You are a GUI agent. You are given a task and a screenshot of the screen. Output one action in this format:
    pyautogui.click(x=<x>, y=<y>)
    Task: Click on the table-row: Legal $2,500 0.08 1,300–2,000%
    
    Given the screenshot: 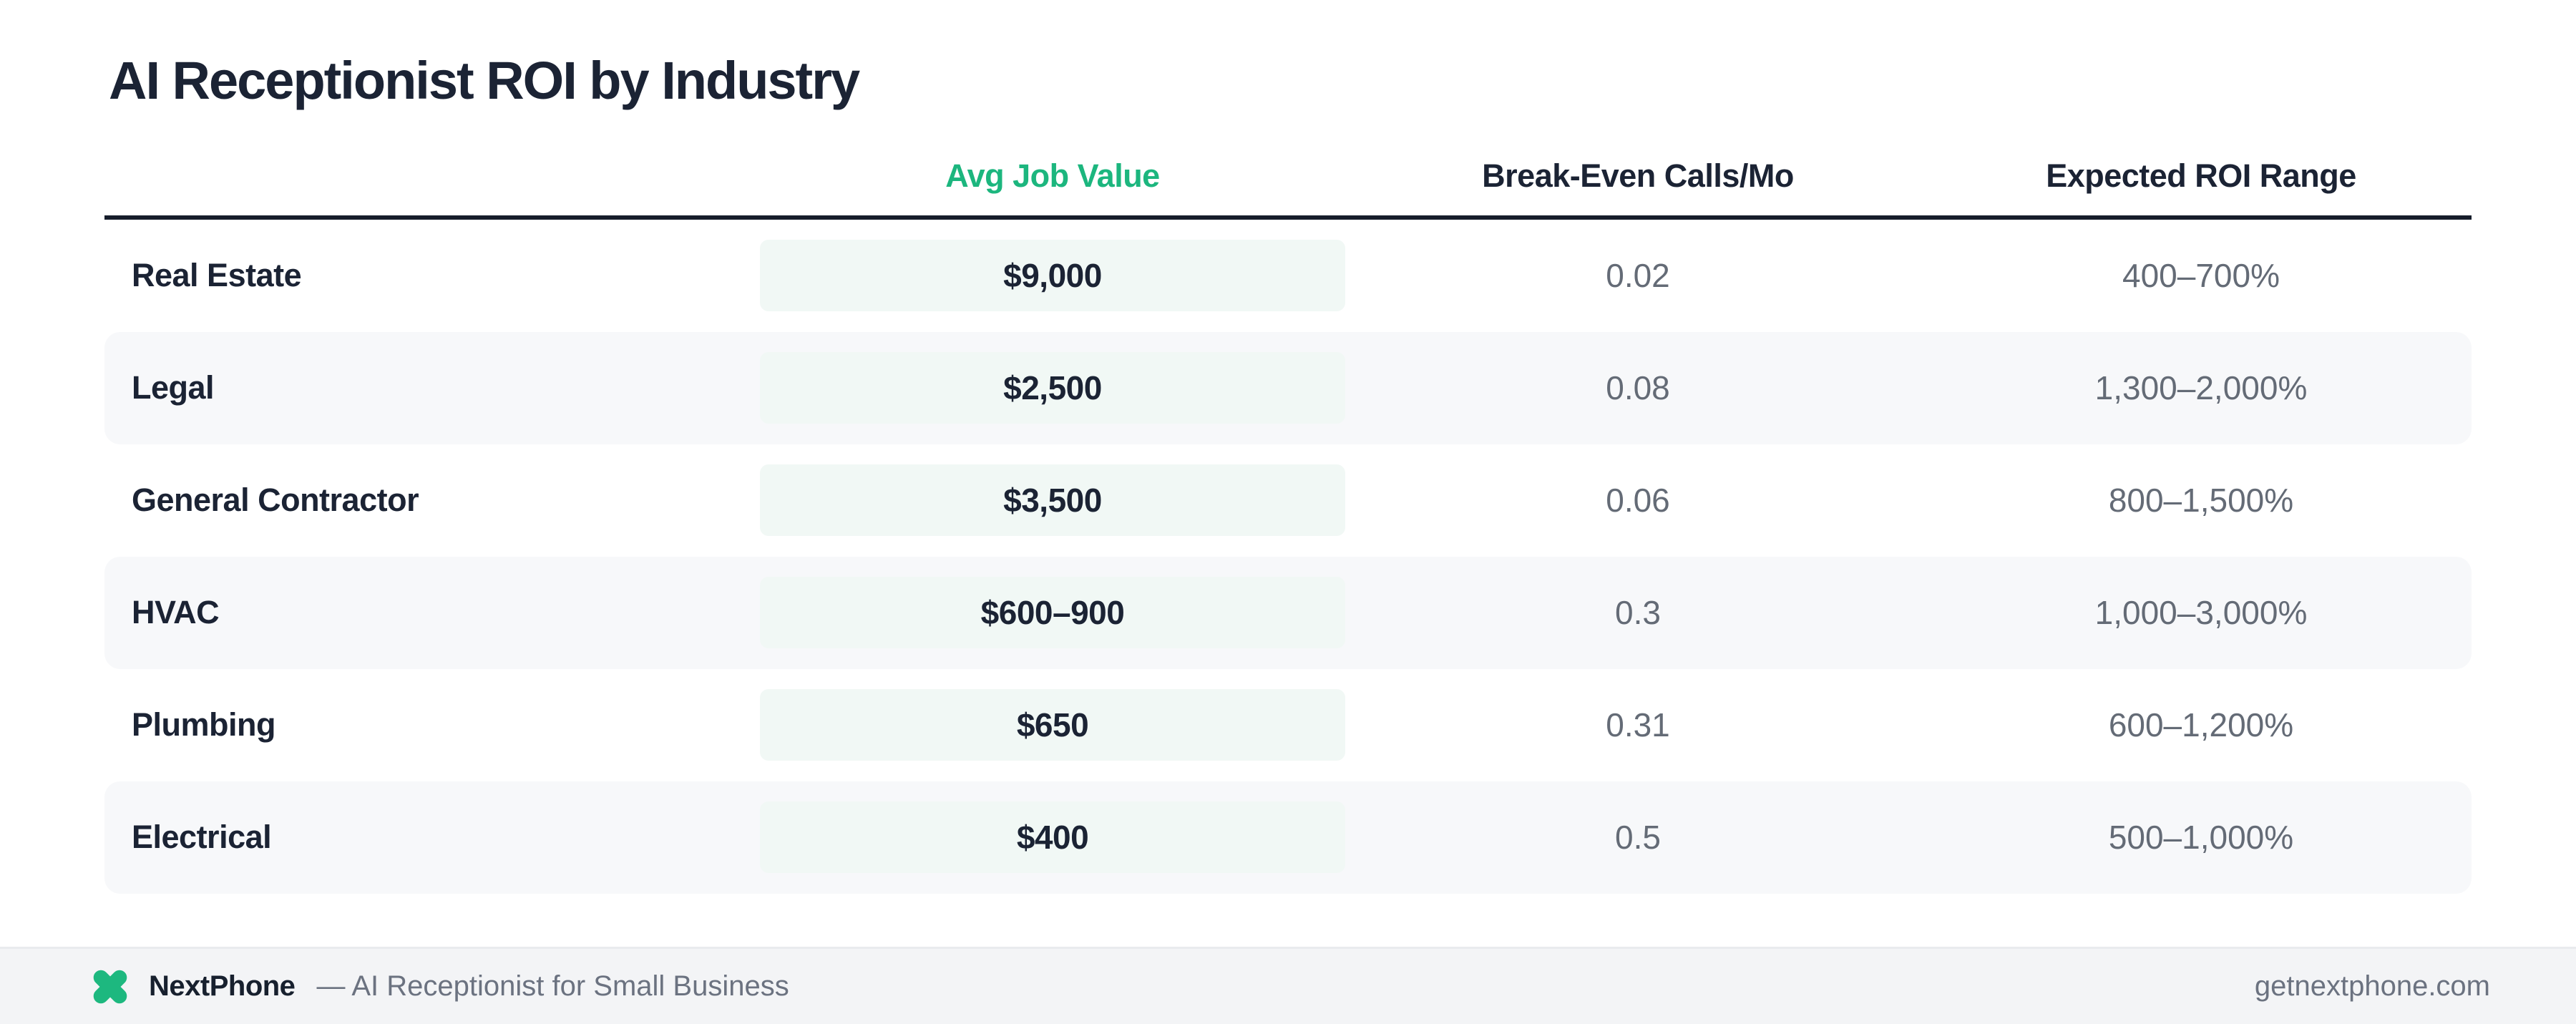 What is the action you would take?
    pyautogui.click(x=1288, y=387)
    